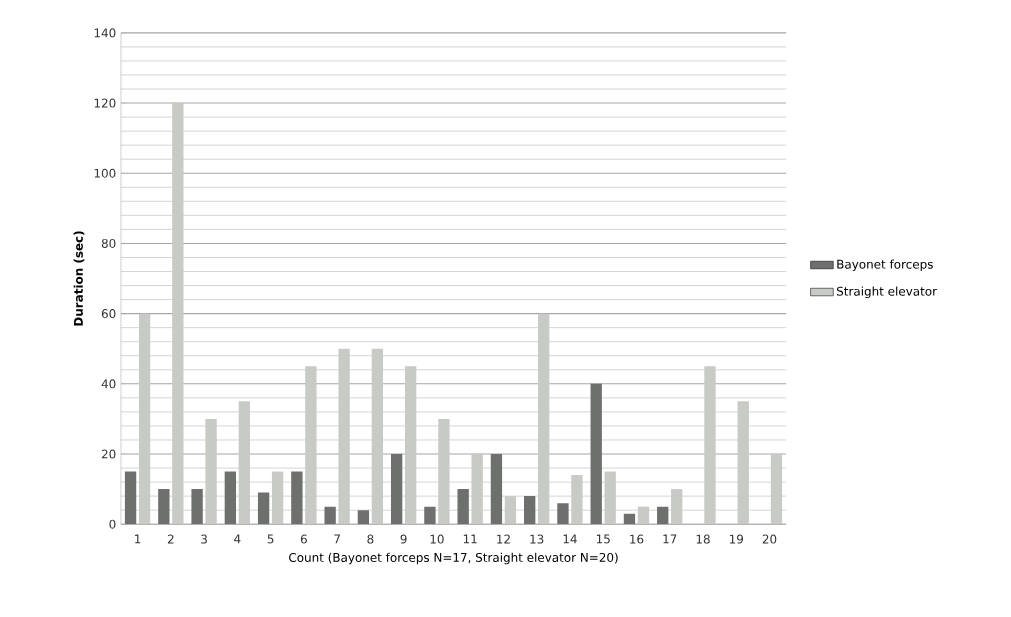  I want to click on y-tick-label: 0, so click(112, 524).